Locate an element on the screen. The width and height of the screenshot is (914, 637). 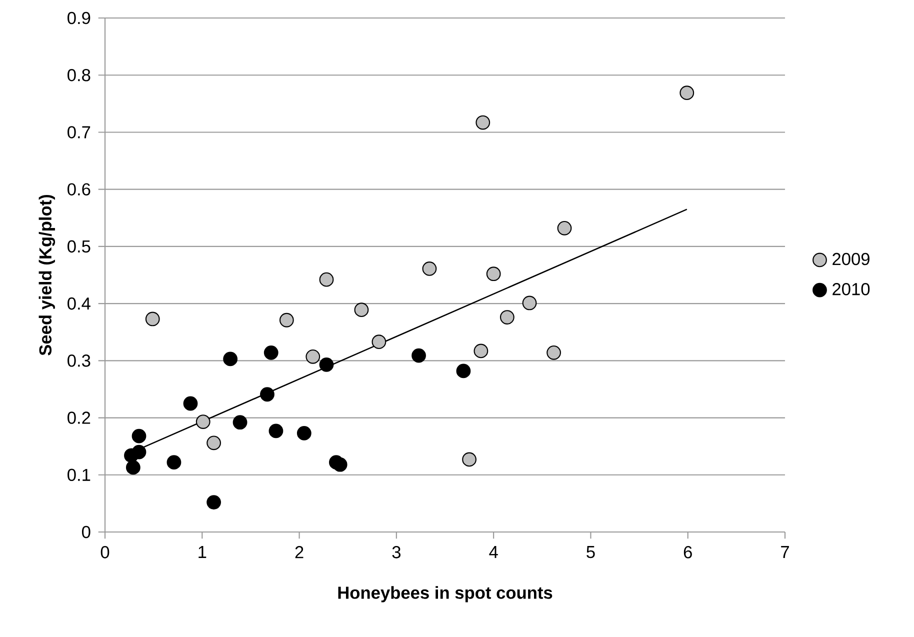
y-tick-label: 0.9 is located at coordinates (79, 18).